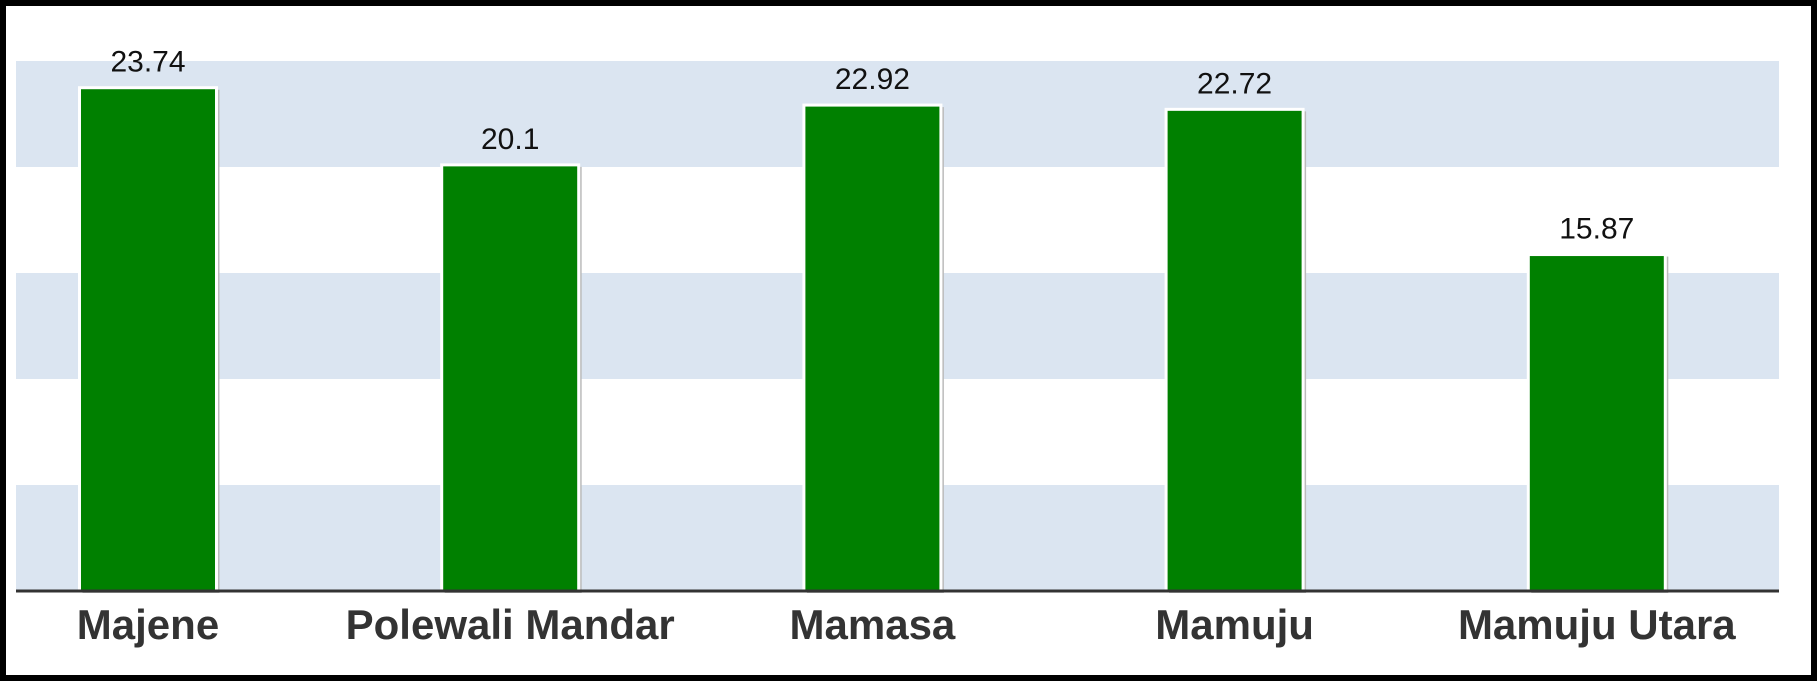  Describe the element at coordinates (510, 624) in the screenshot. I see `x-tick-label: Polewali Mandar` at that location.